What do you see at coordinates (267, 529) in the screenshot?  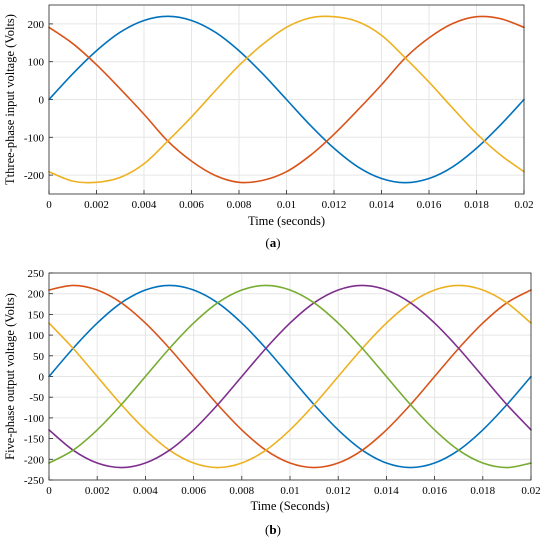 I see `caption-b-open: (` at bounding box center [267, 529].